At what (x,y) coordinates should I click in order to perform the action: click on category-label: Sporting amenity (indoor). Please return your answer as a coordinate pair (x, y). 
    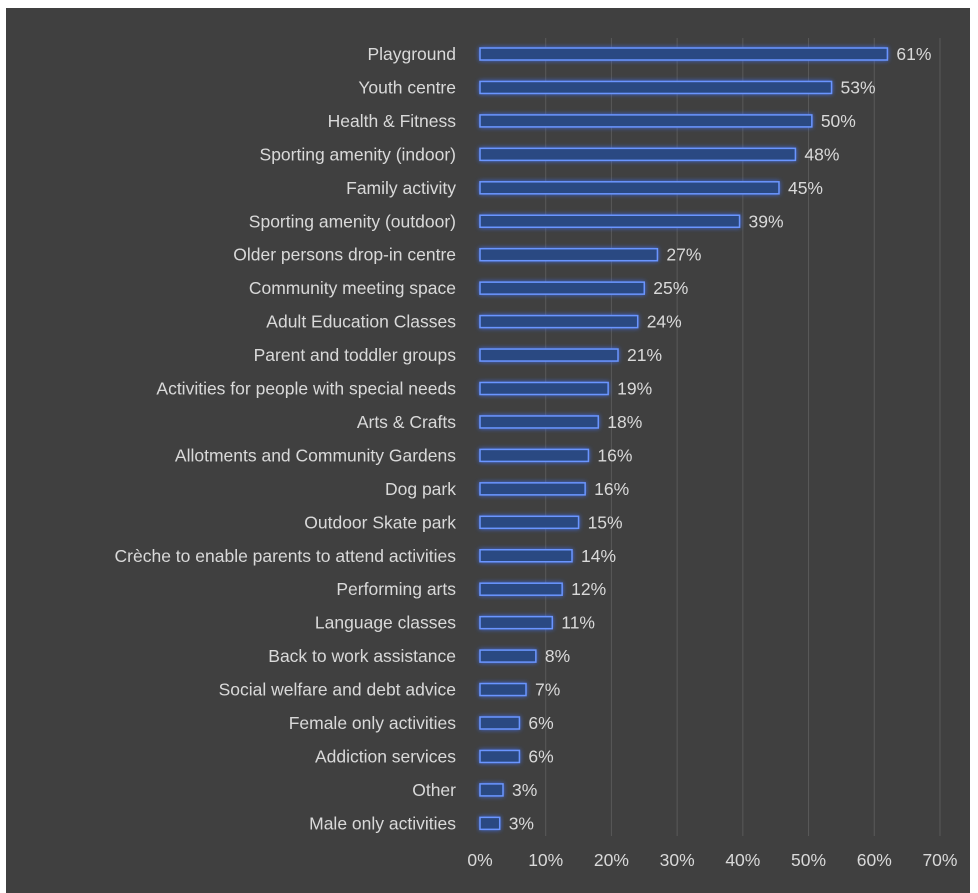
    Looking at the image, I should click on (358, 154).